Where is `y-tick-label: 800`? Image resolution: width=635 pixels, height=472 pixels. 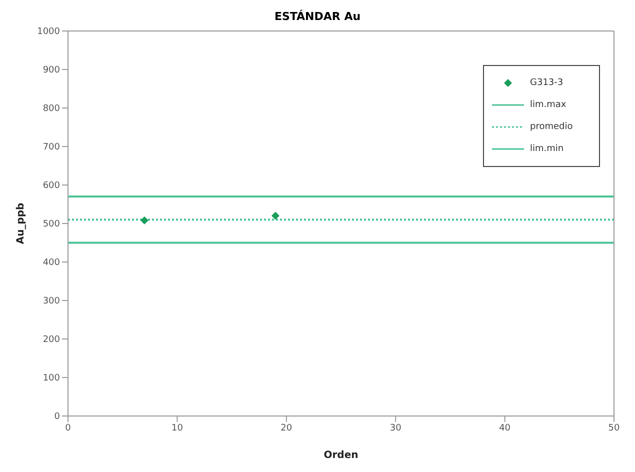
y-tick-label: 800 is located at coordinates (51, 109).